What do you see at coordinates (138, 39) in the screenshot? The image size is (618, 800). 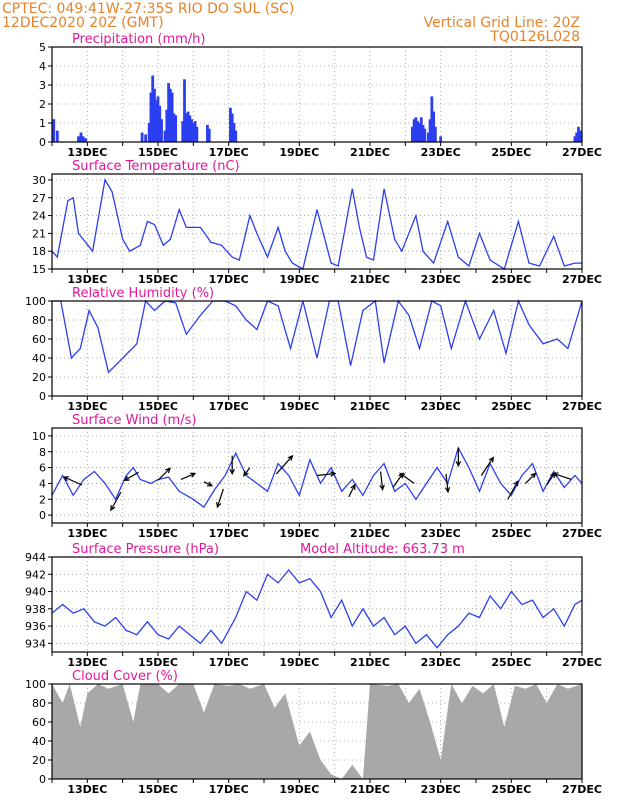 I see `precip-title: Precipitation (mm/h)` at bounding box center [138, 39].